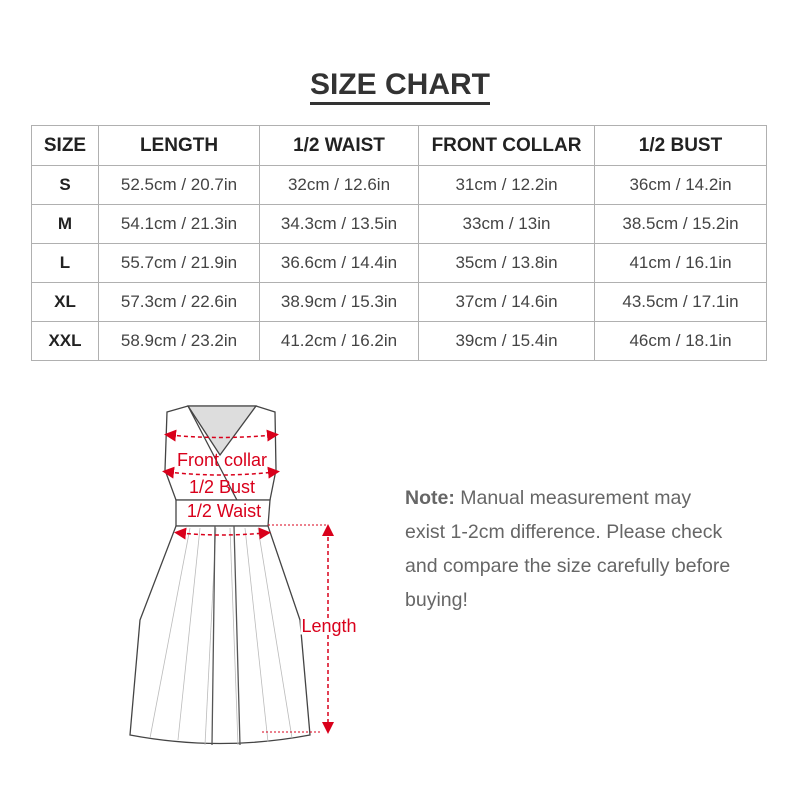 The image size is (800, 800). Describe the element at coordinates (680, 263) in the screenshot. I see `bust-cell: 41cm / 16.1in` at that location.